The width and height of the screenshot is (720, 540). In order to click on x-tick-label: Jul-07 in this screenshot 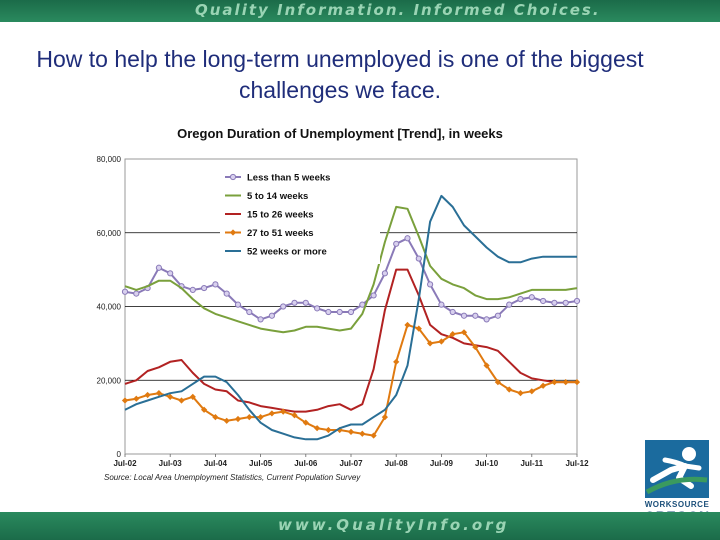, I will do `click(351, 463)`.